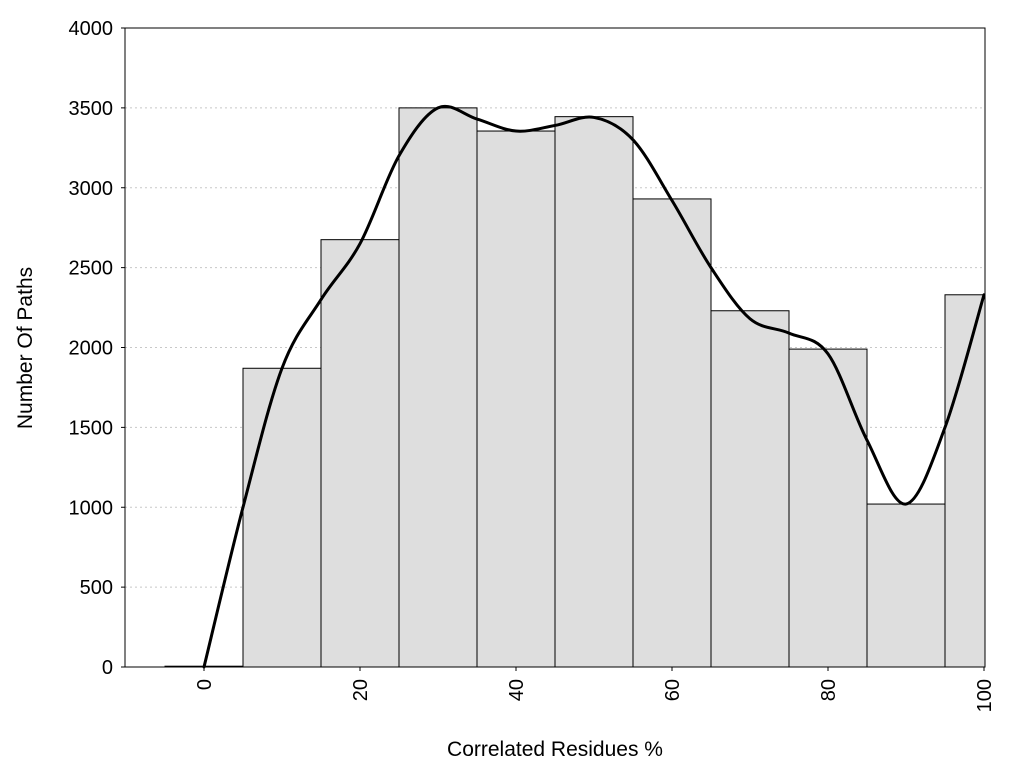  Describe the element at coordinates (91, 269) in the screenshot. I see `y-tick-label: 2500` at that location.